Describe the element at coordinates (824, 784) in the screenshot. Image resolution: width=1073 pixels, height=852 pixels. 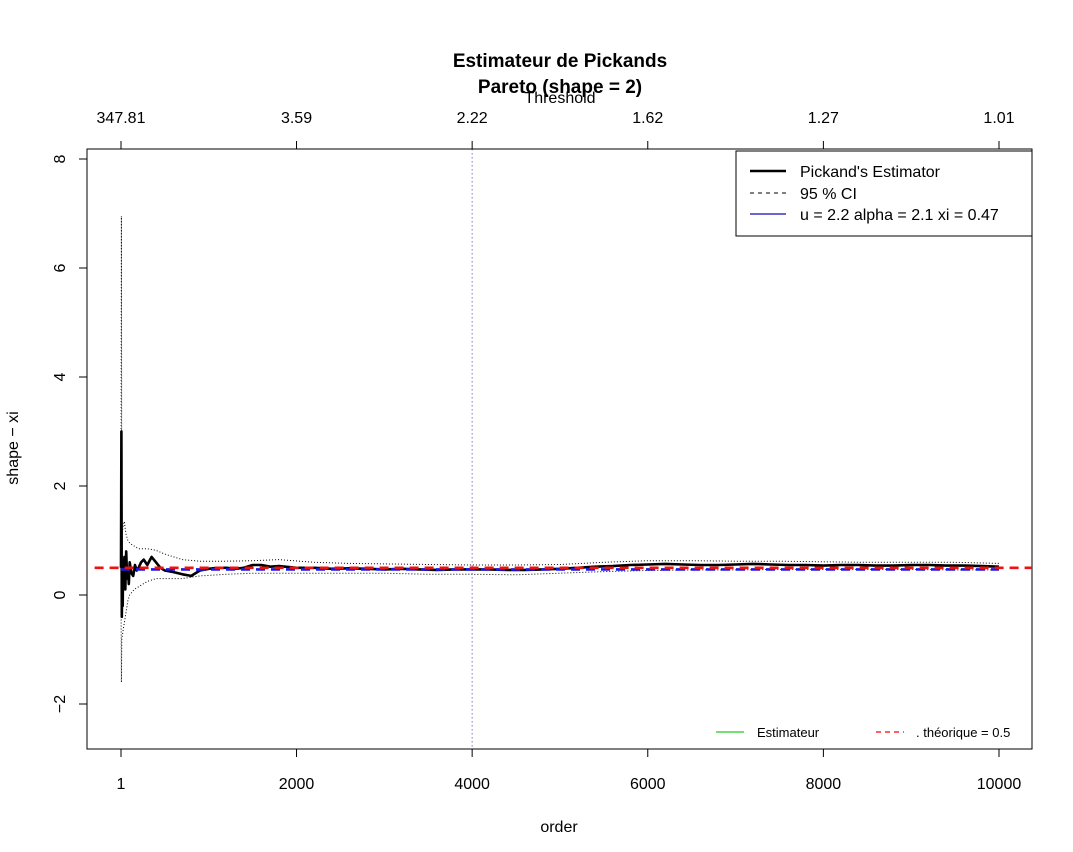
I see `x-tick-label: 8000` at that location.